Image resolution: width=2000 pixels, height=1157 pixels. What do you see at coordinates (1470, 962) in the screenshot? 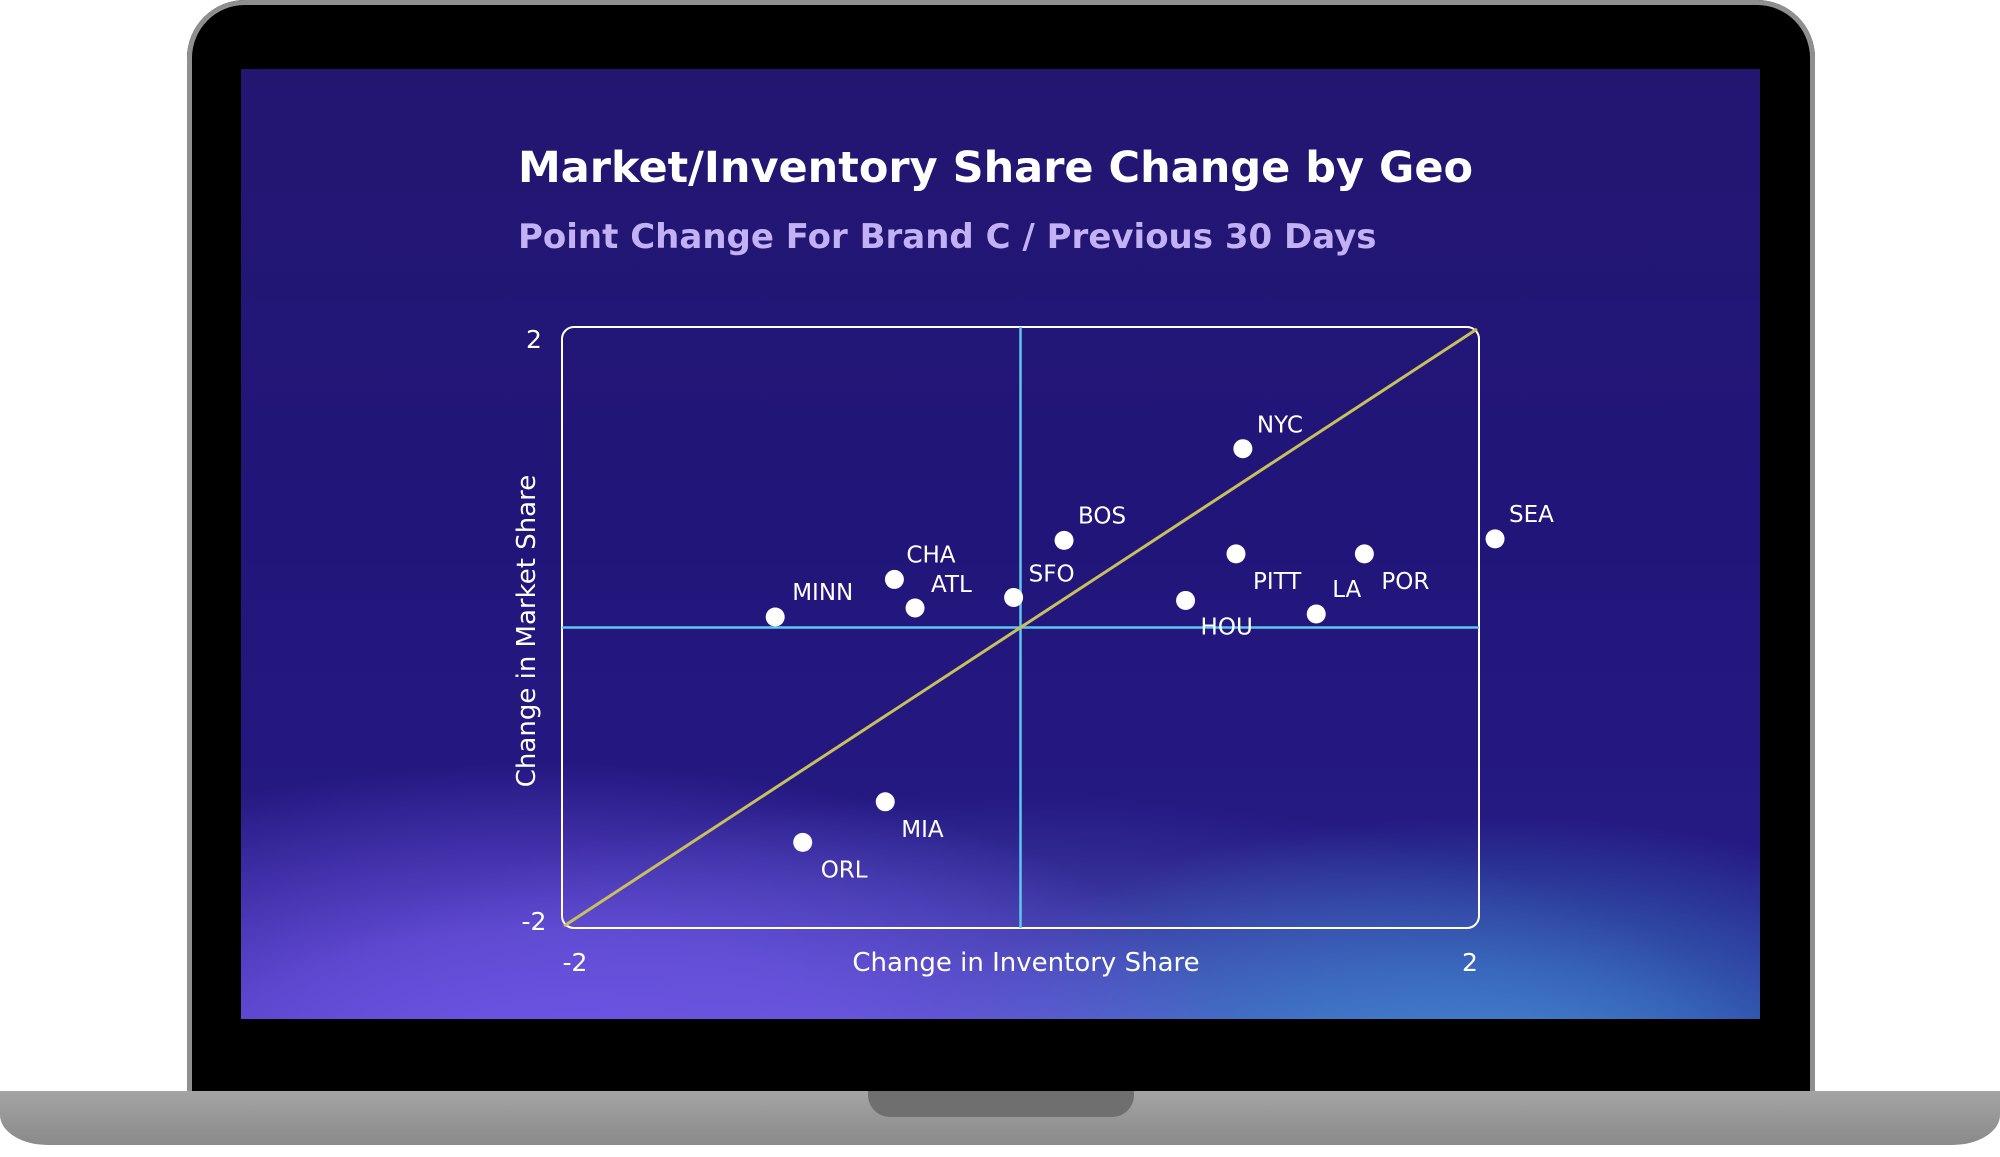
I see `x-tick-label-max: 2` at bounding box center [1470, 962].